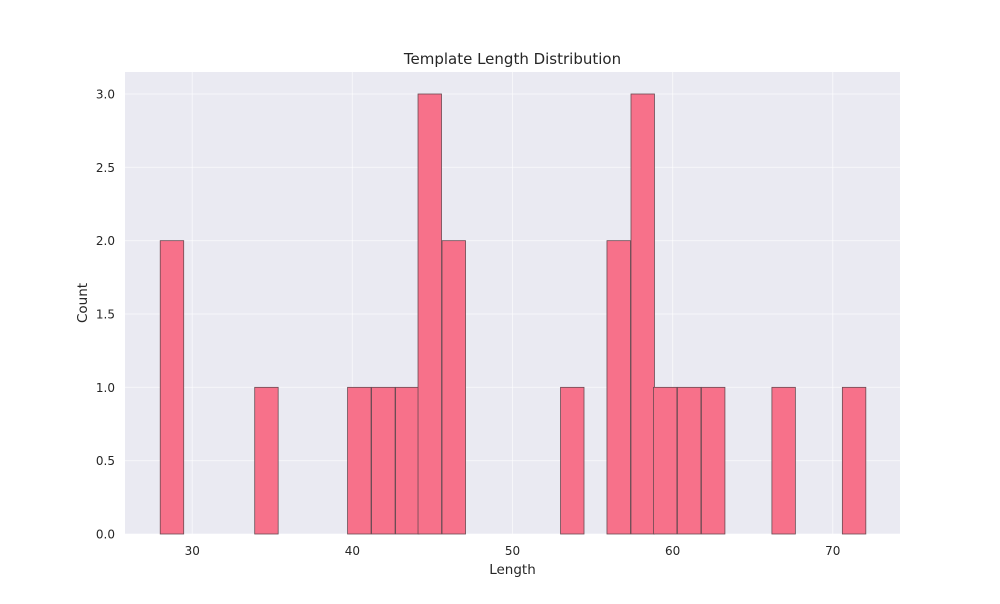 Image resolution: width=1000 pixels, height=604 pixels. What do you see at coordinates (512, 570) in the screenshot?
I see `x-axis-label: Length` at bounding box center [512, 570].